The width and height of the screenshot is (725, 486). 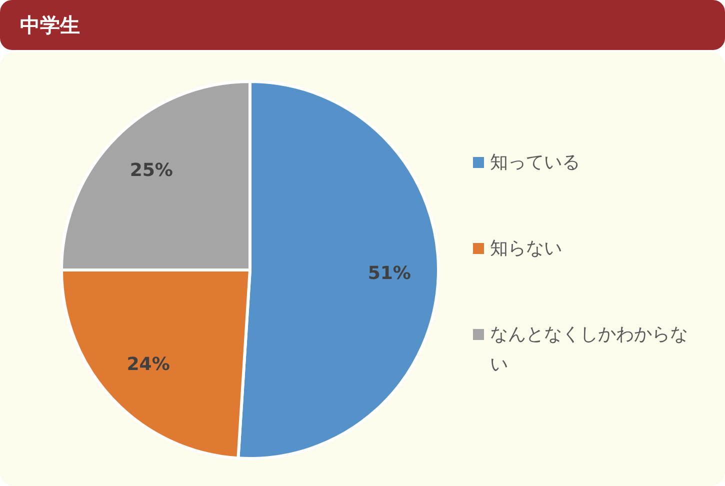 I want to click on data-label: 51%, so click(x=389, y=273).